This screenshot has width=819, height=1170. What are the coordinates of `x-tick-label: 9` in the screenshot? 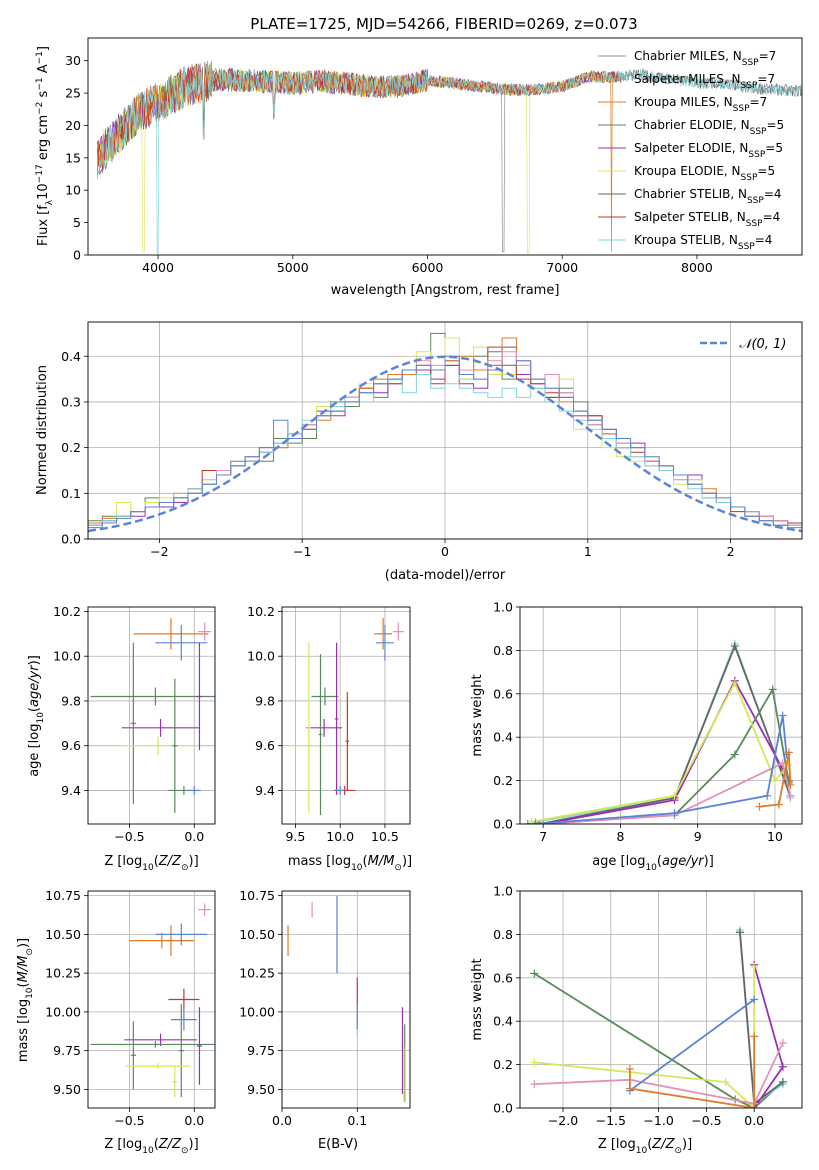 It's located at (698, 836).